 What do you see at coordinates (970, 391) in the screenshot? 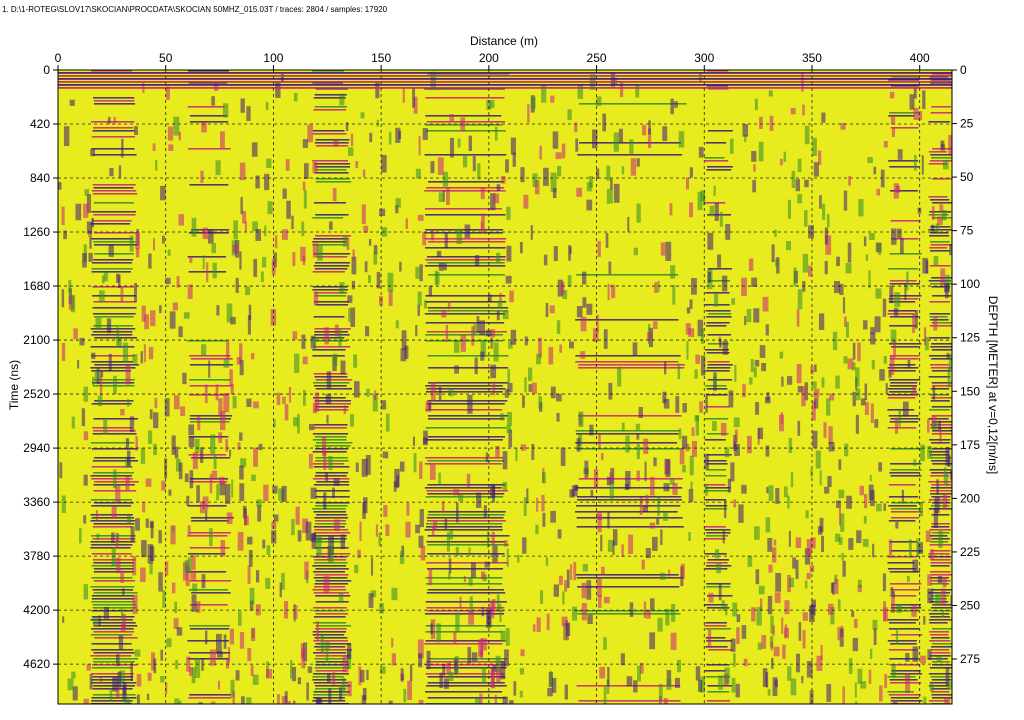
I see `y2-tick-label: 150` at bounding box center [970, 391].